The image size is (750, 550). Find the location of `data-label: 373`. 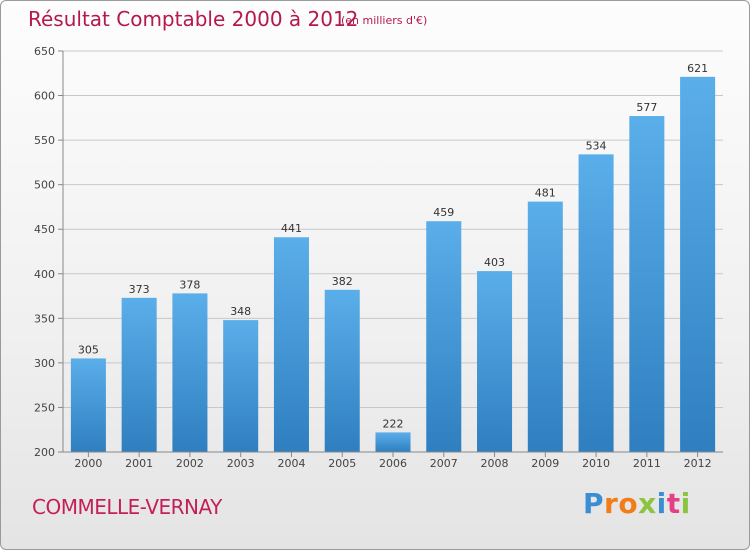

data-label: 373 is located at coordinates (139, 289).